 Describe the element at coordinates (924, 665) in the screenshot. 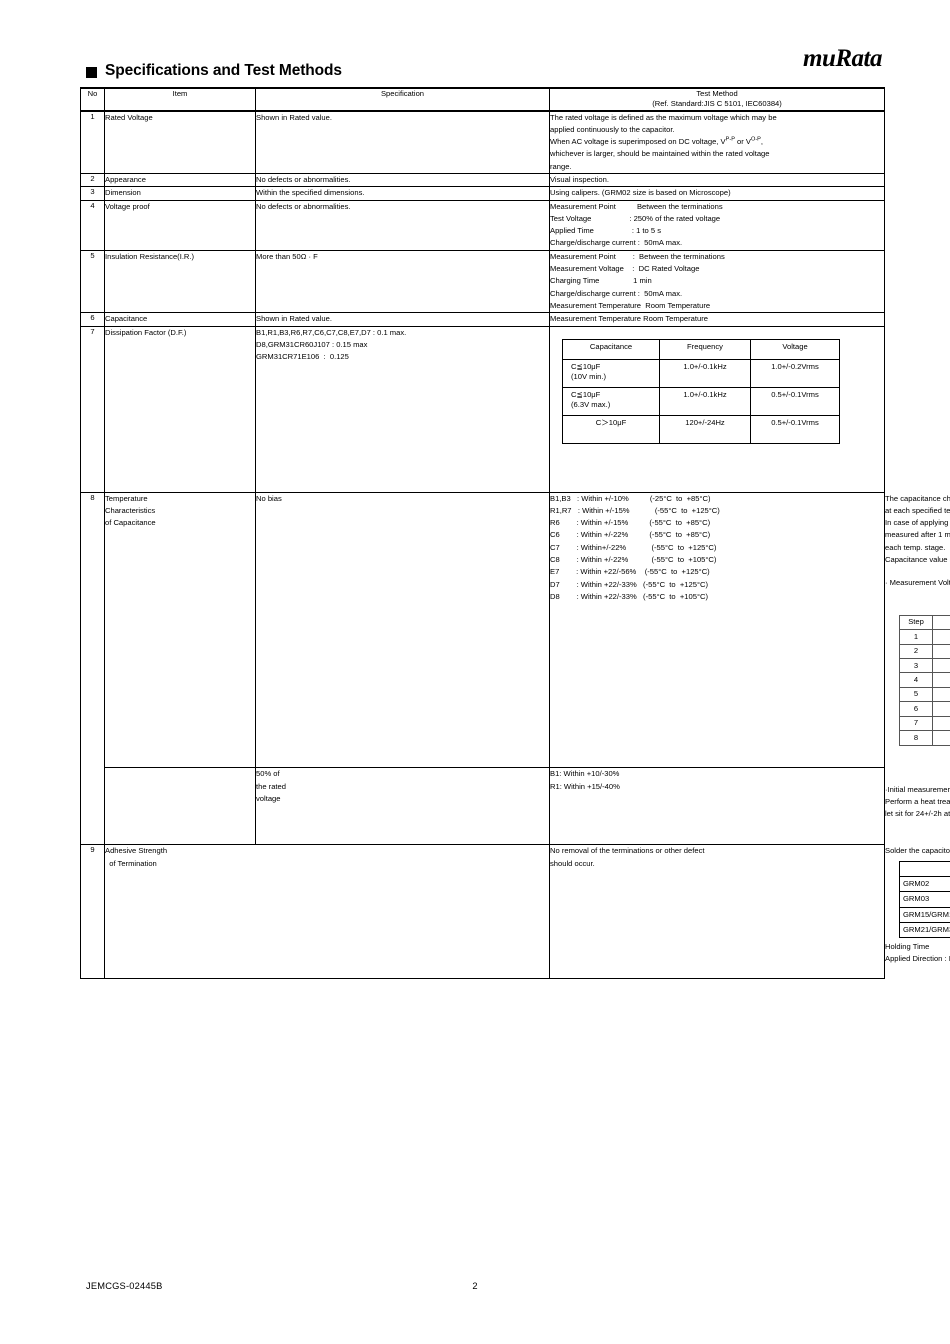

I see `step-table-row: 3 Reference Temp. +/-2` at that location.